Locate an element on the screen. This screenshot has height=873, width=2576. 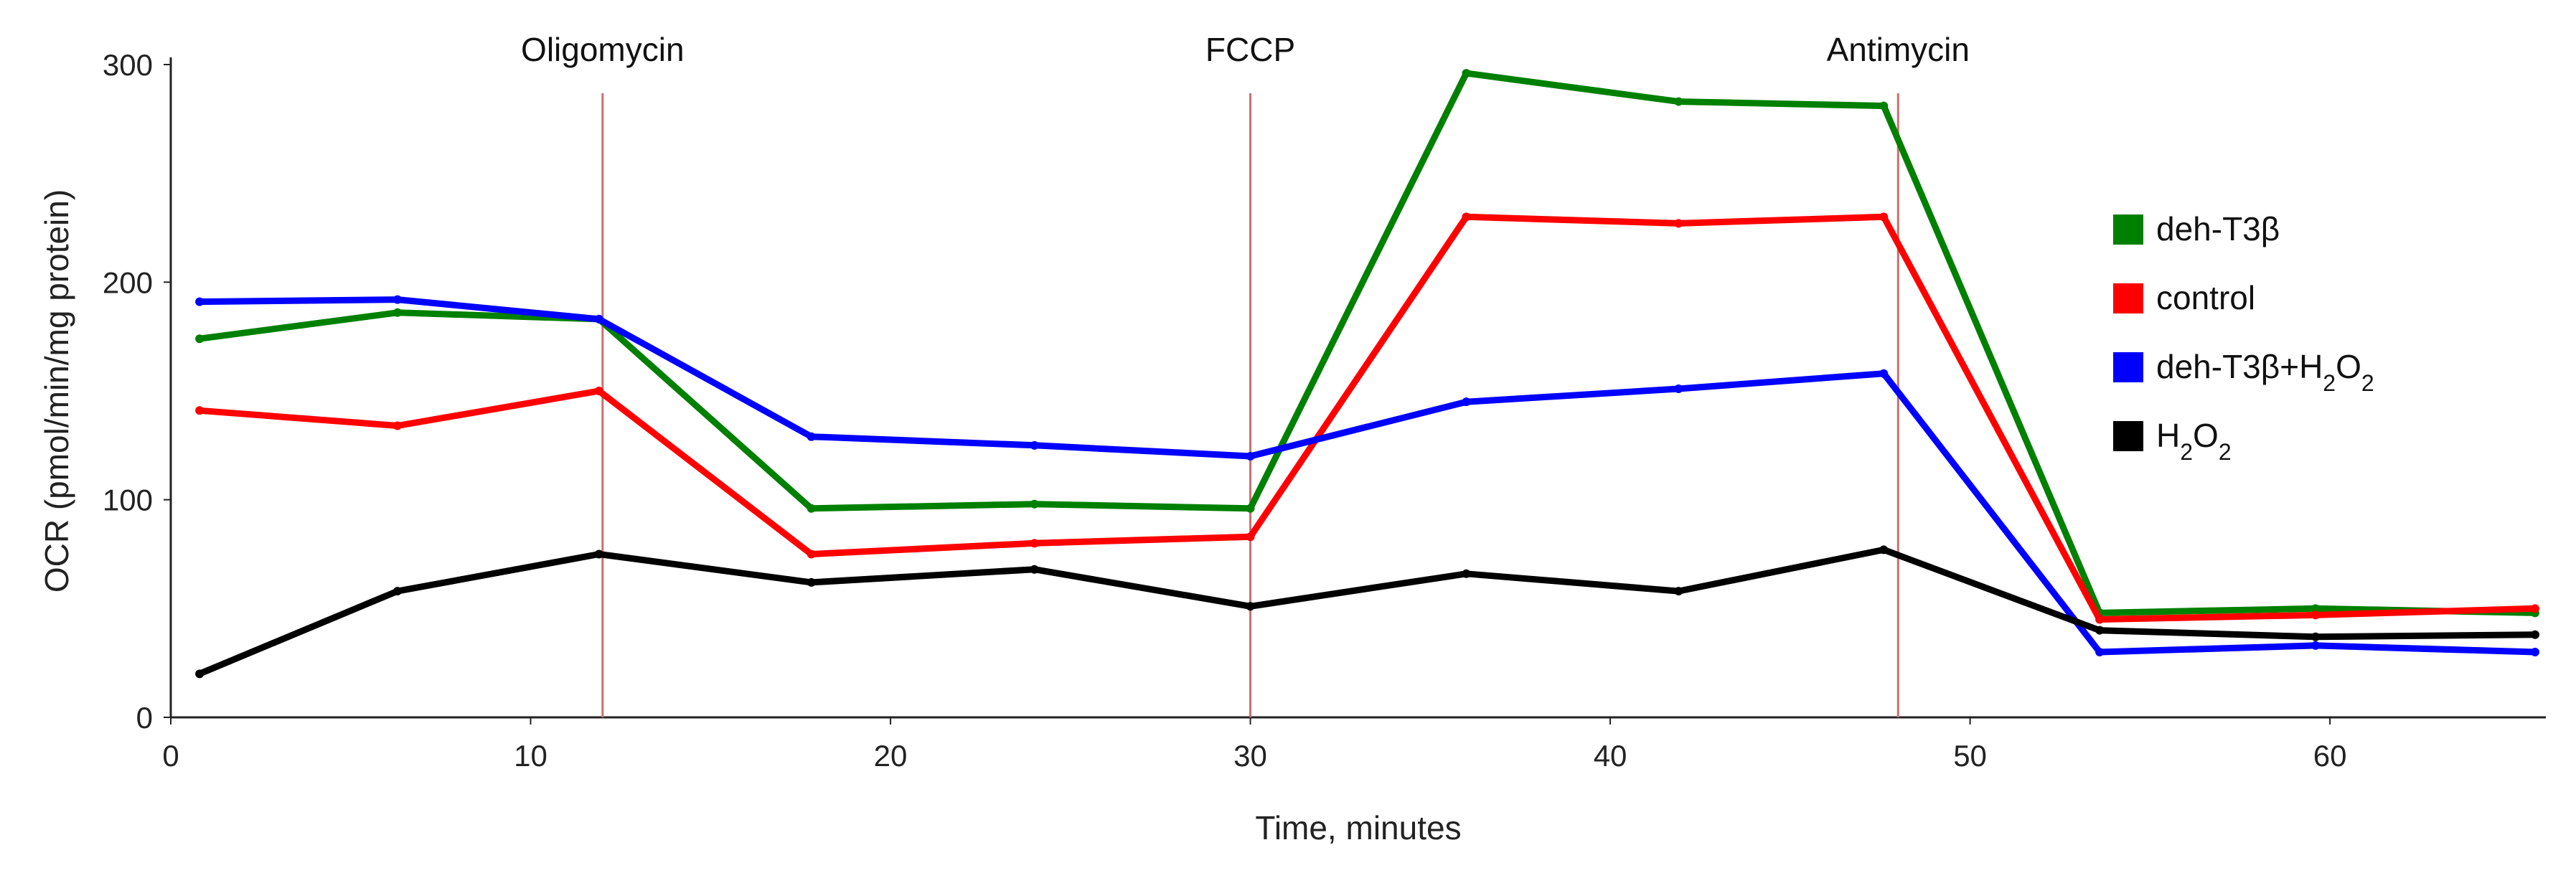
legend-label: deh-T3β is located at coordinates (2218, 229).